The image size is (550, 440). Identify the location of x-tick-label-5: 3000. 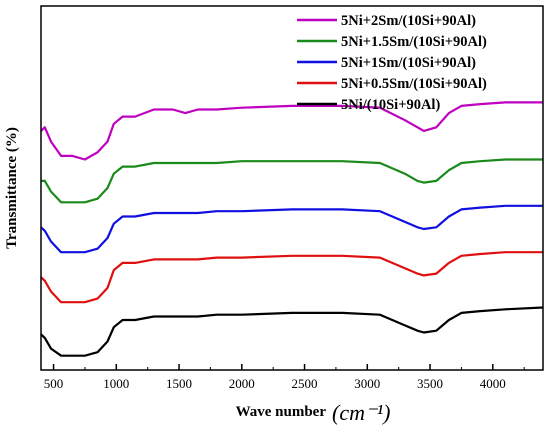
(367, 383).